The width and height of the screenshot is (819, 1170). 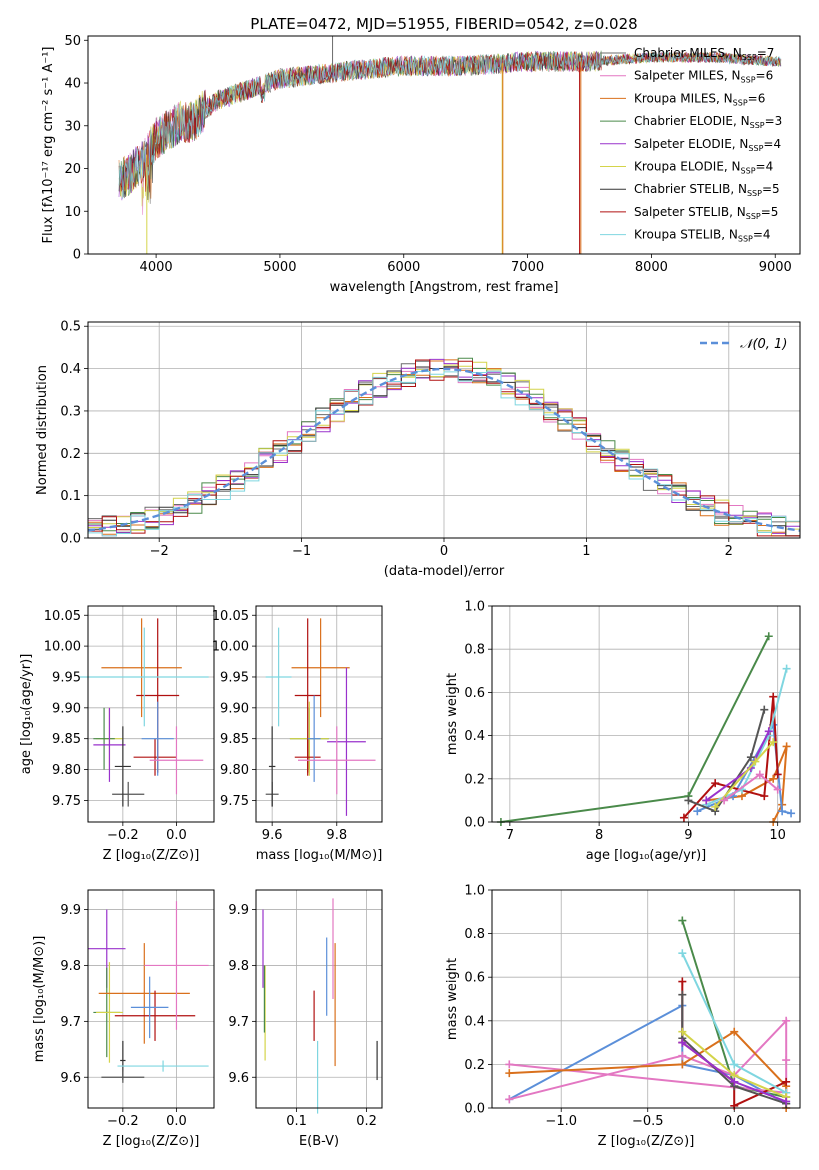 What do you see at coordinates (39, 999) in the screenshot?
I see `y-axis-label: mass [log₁₀(M/M⊙)]` at bounding box center [39, 999].